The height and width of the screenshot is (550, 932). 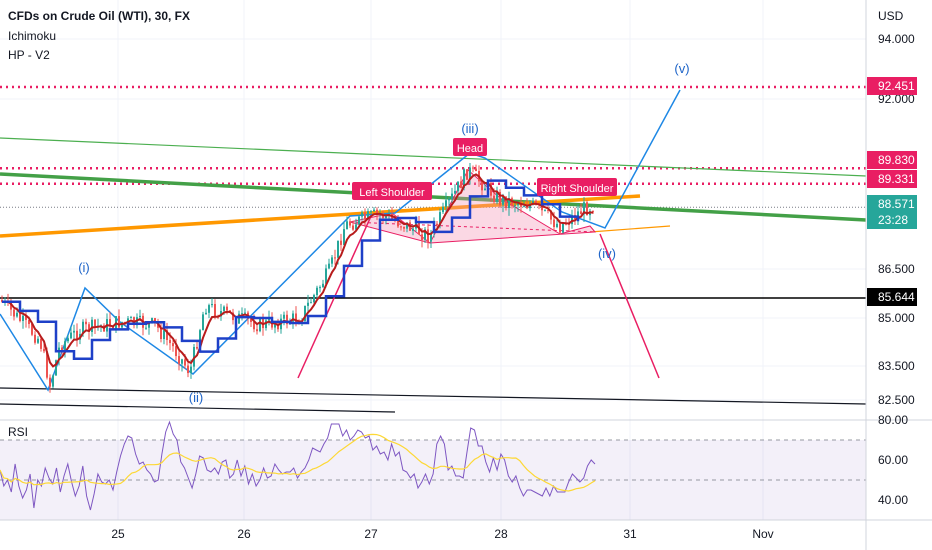 I want to click on svg-text: Right Shoulder, so click(x=577, y=189).